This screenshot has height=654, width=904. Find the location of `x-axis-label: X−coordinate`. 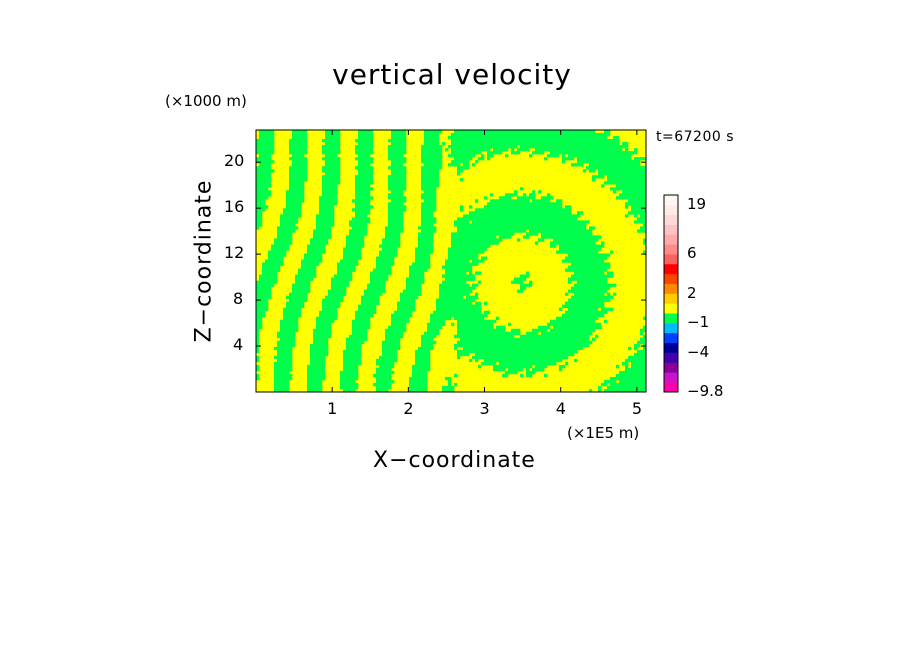

x-axis-label: X−coordinate is located at coordinates (454, 460).